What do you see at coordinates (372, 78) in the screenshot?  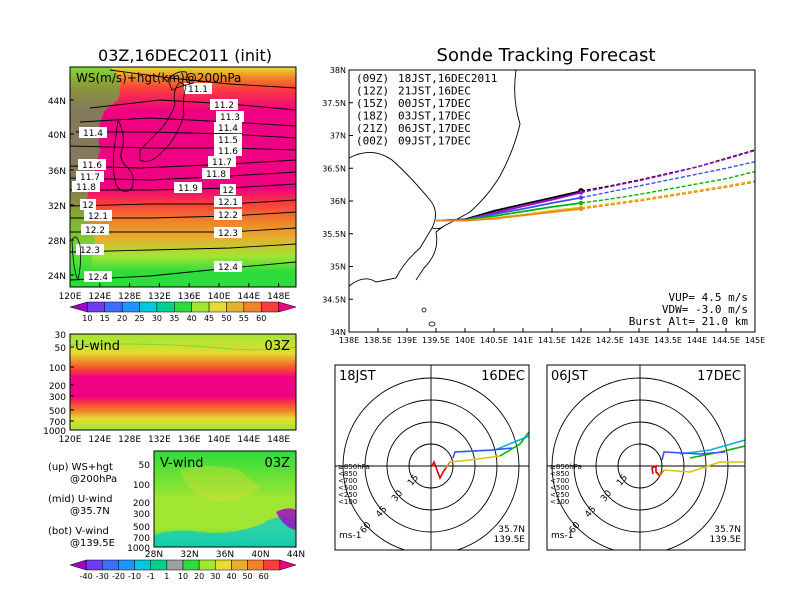 I see `track-legend-code: (09Z)` at bounding box center [372, 78].